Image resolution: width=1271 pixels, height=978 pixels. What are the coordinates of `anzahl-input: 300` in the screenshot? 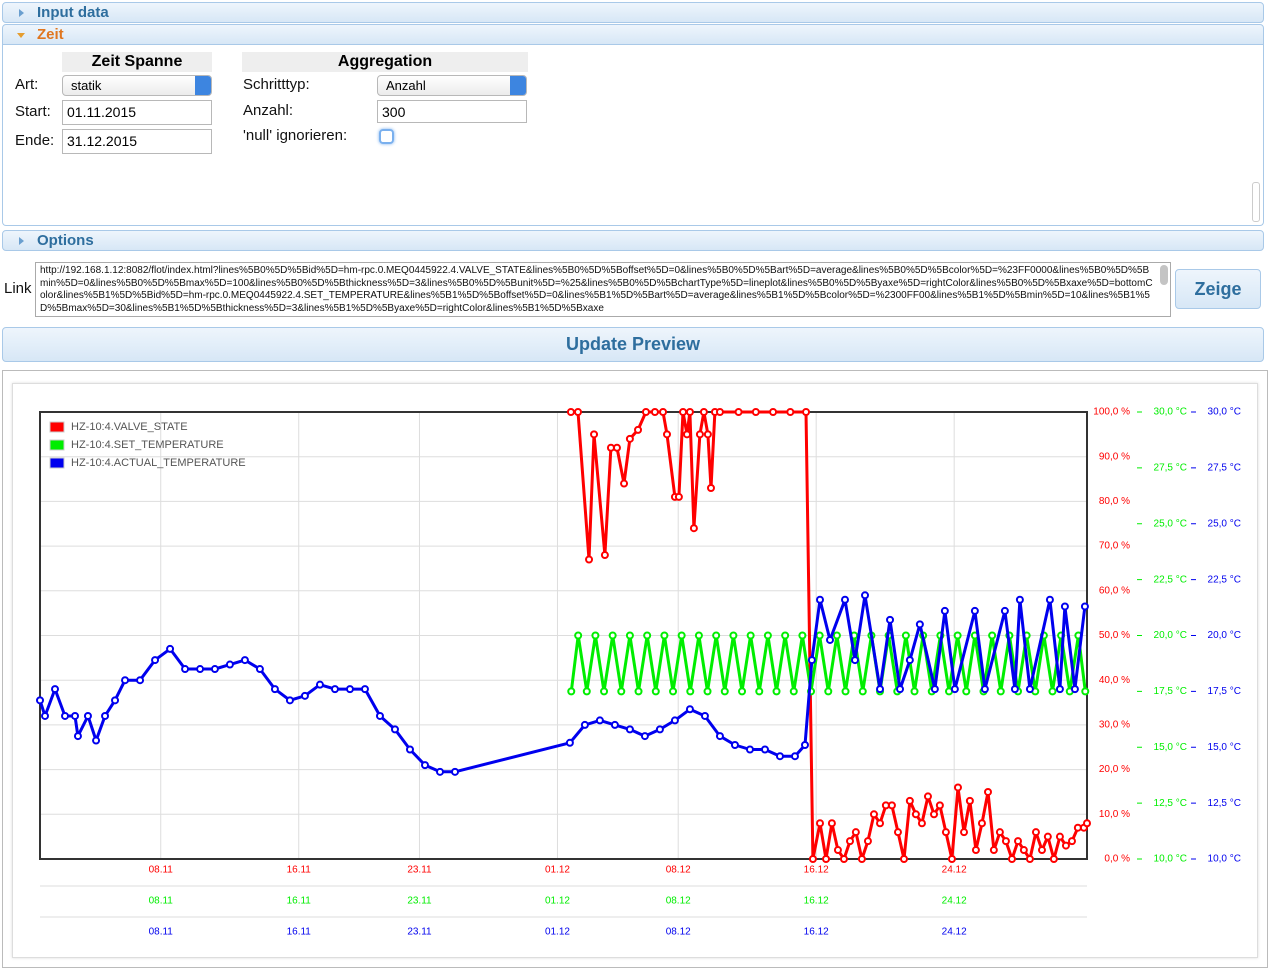 It's located at (452, 111).